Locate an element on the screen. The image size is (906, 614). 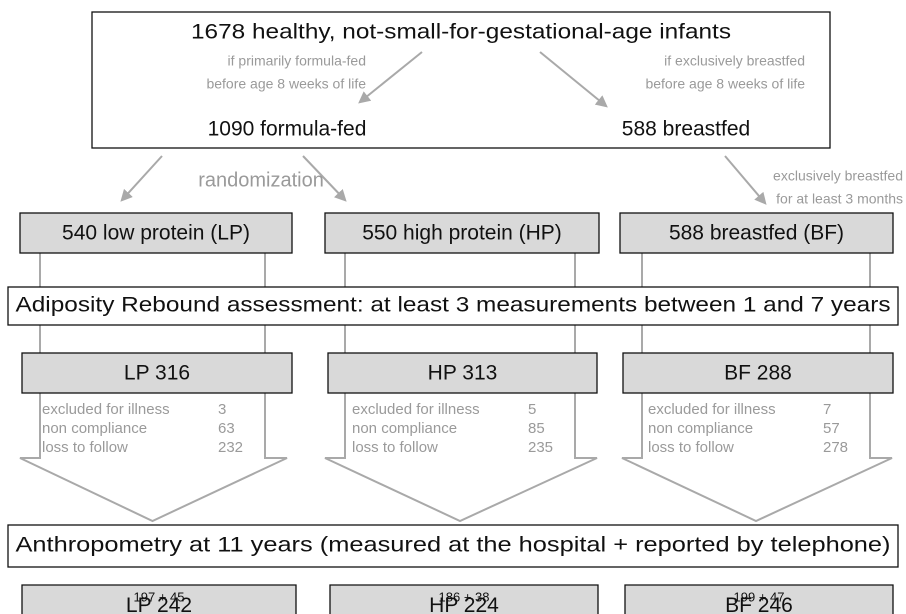
note: exclusively breastfed is located at coordinates (838, 176).